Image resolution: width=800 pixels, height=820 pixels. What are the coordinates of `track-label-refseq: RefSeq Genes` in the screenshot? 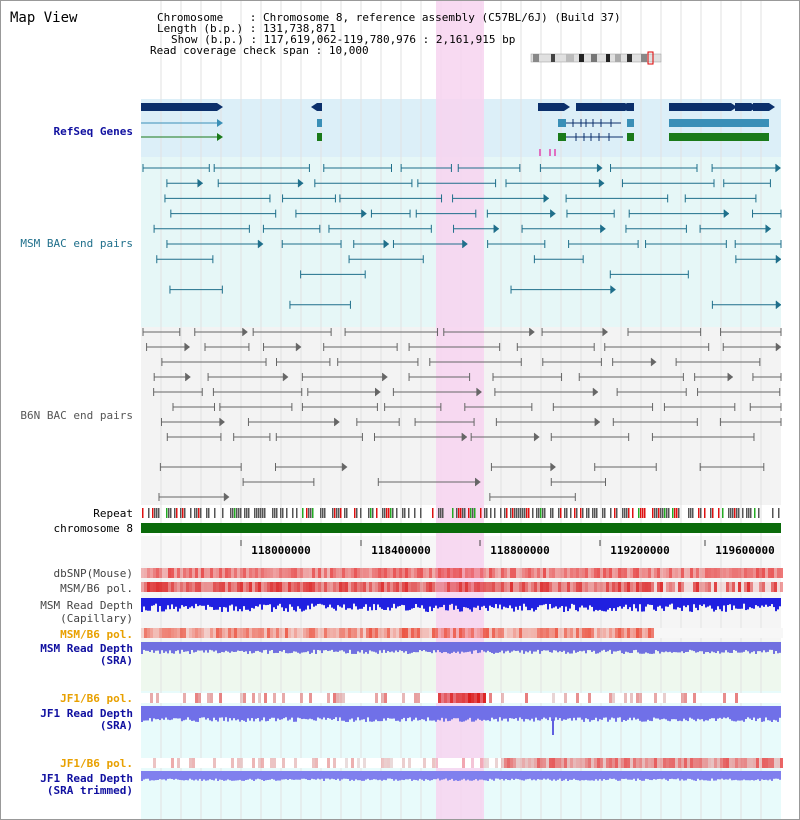 It's located at (93, 131).